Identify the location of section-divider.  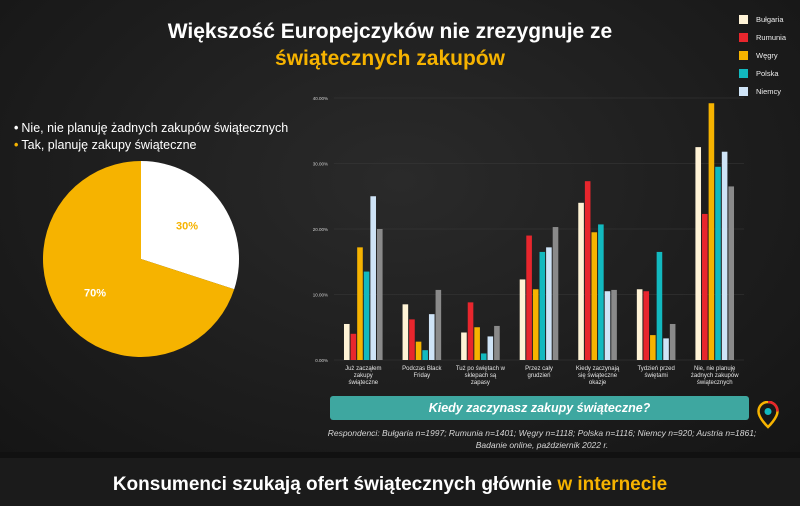
(400, 455).